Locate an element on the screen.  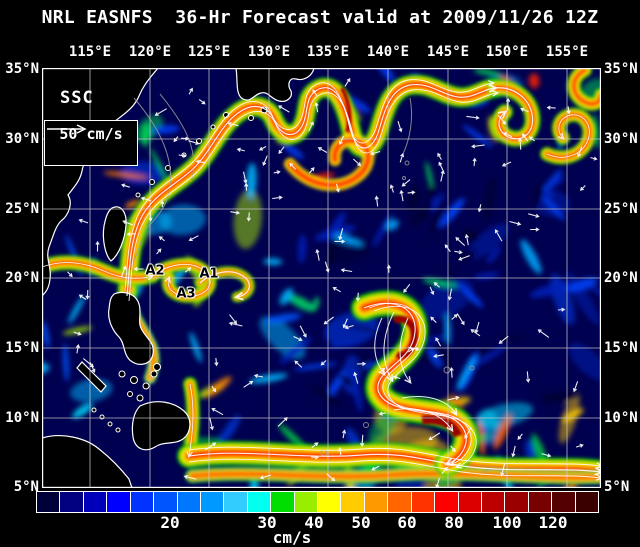
lon-tick-label: 130°E is located at coordinates (269, 52).